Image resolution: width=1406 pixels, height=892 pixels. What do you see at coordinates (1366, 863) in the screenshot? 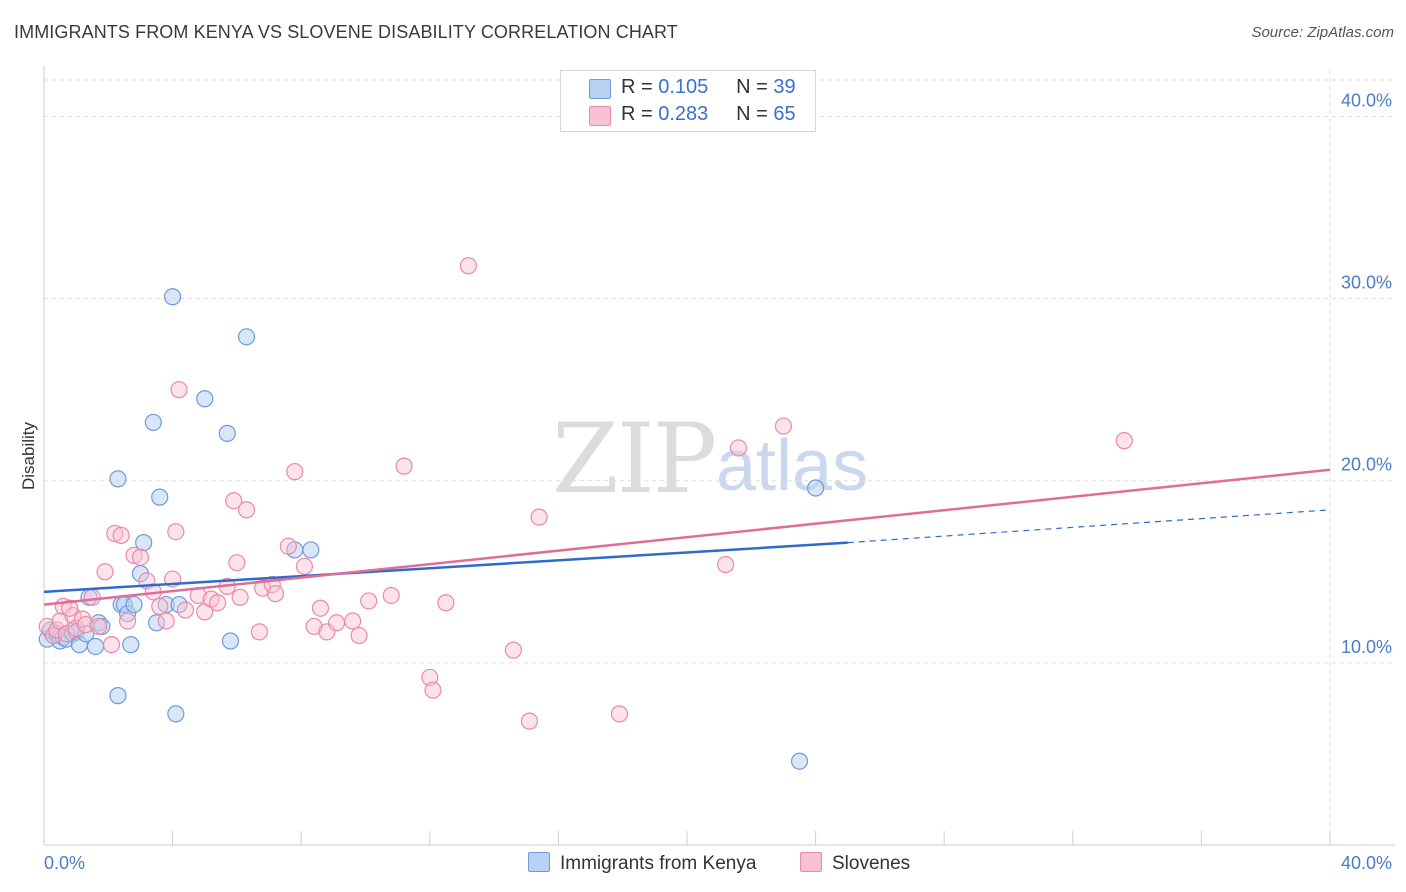
I see `x-tick-label: 40.0%` at bounding box center [1366, 863].